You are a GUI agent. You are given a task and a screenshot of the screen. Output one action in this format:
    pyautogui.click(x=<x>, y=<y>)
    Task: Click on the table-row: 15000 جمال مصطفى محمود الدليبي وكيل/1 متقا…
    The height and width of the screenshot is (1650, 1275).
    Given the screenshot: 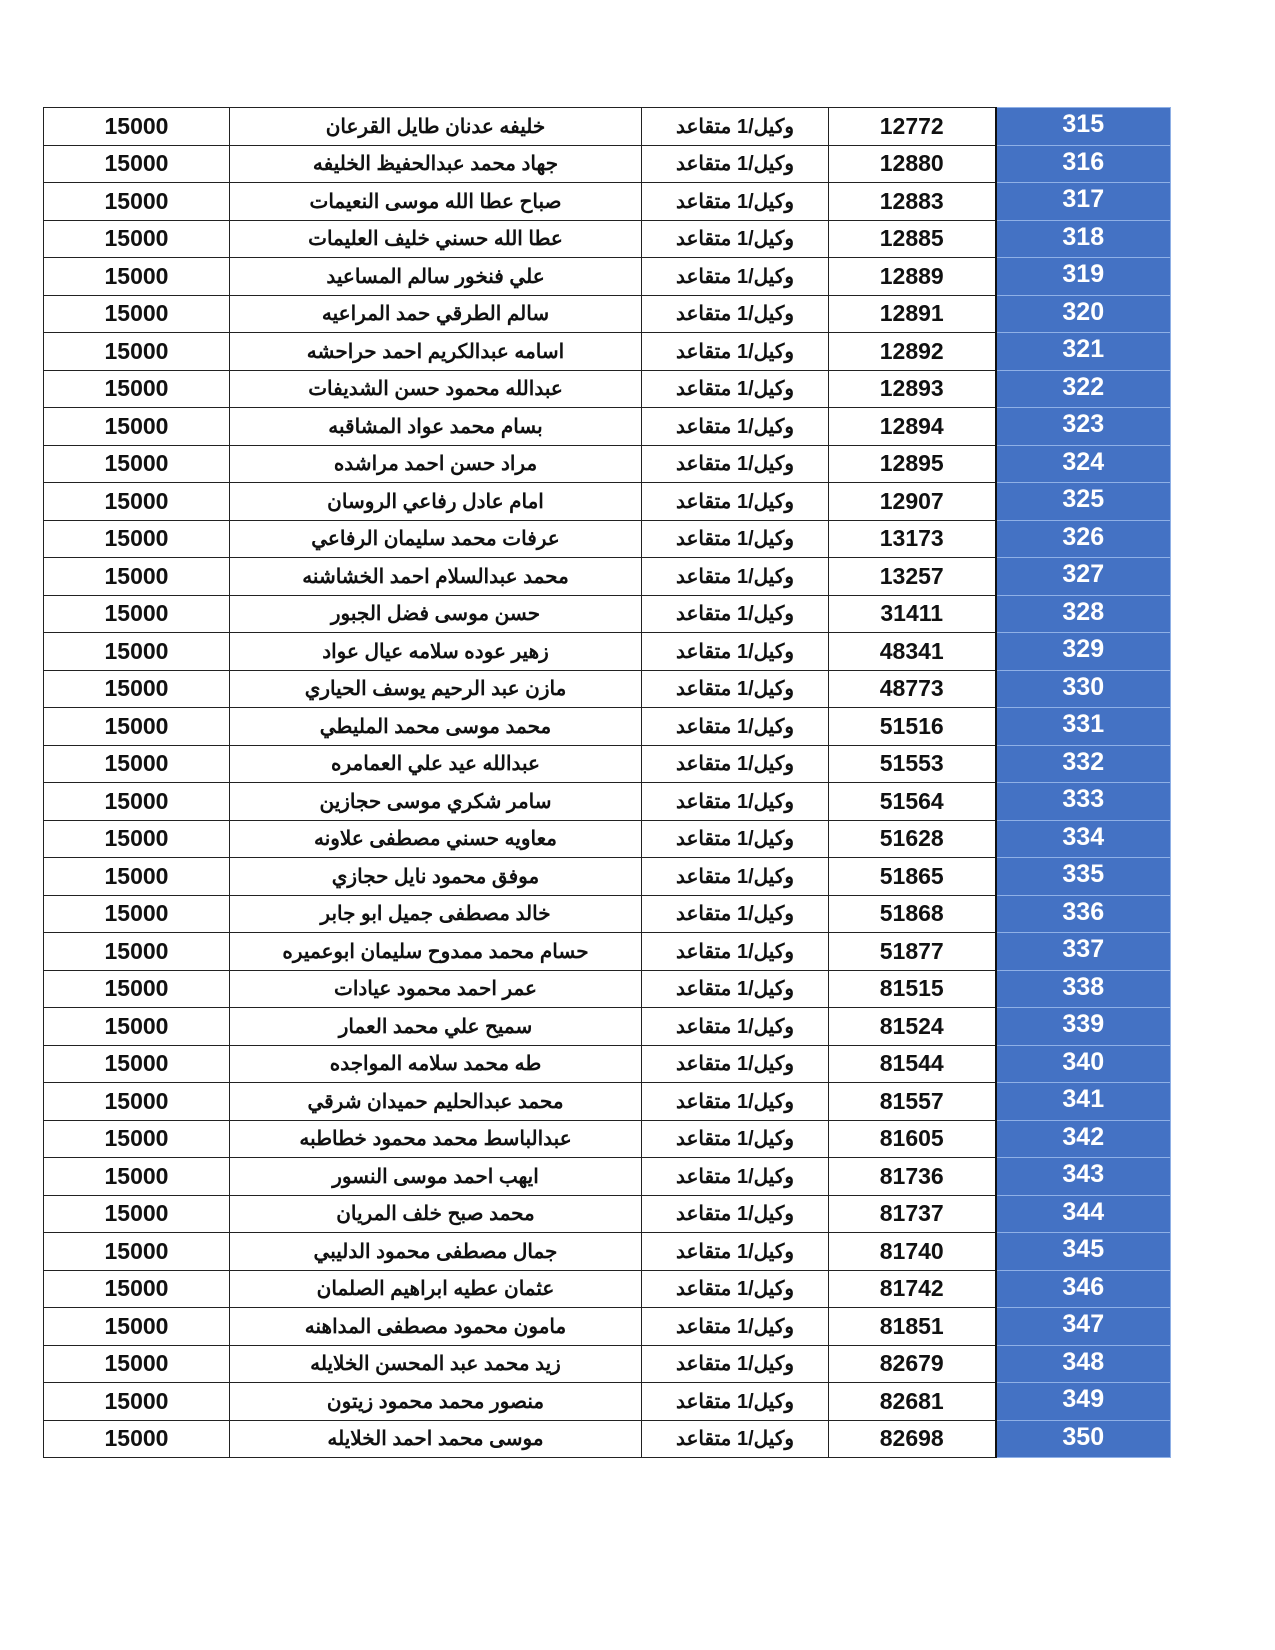 What is the action you would take?
    pyautogui.click(x=607, y=1251)
    